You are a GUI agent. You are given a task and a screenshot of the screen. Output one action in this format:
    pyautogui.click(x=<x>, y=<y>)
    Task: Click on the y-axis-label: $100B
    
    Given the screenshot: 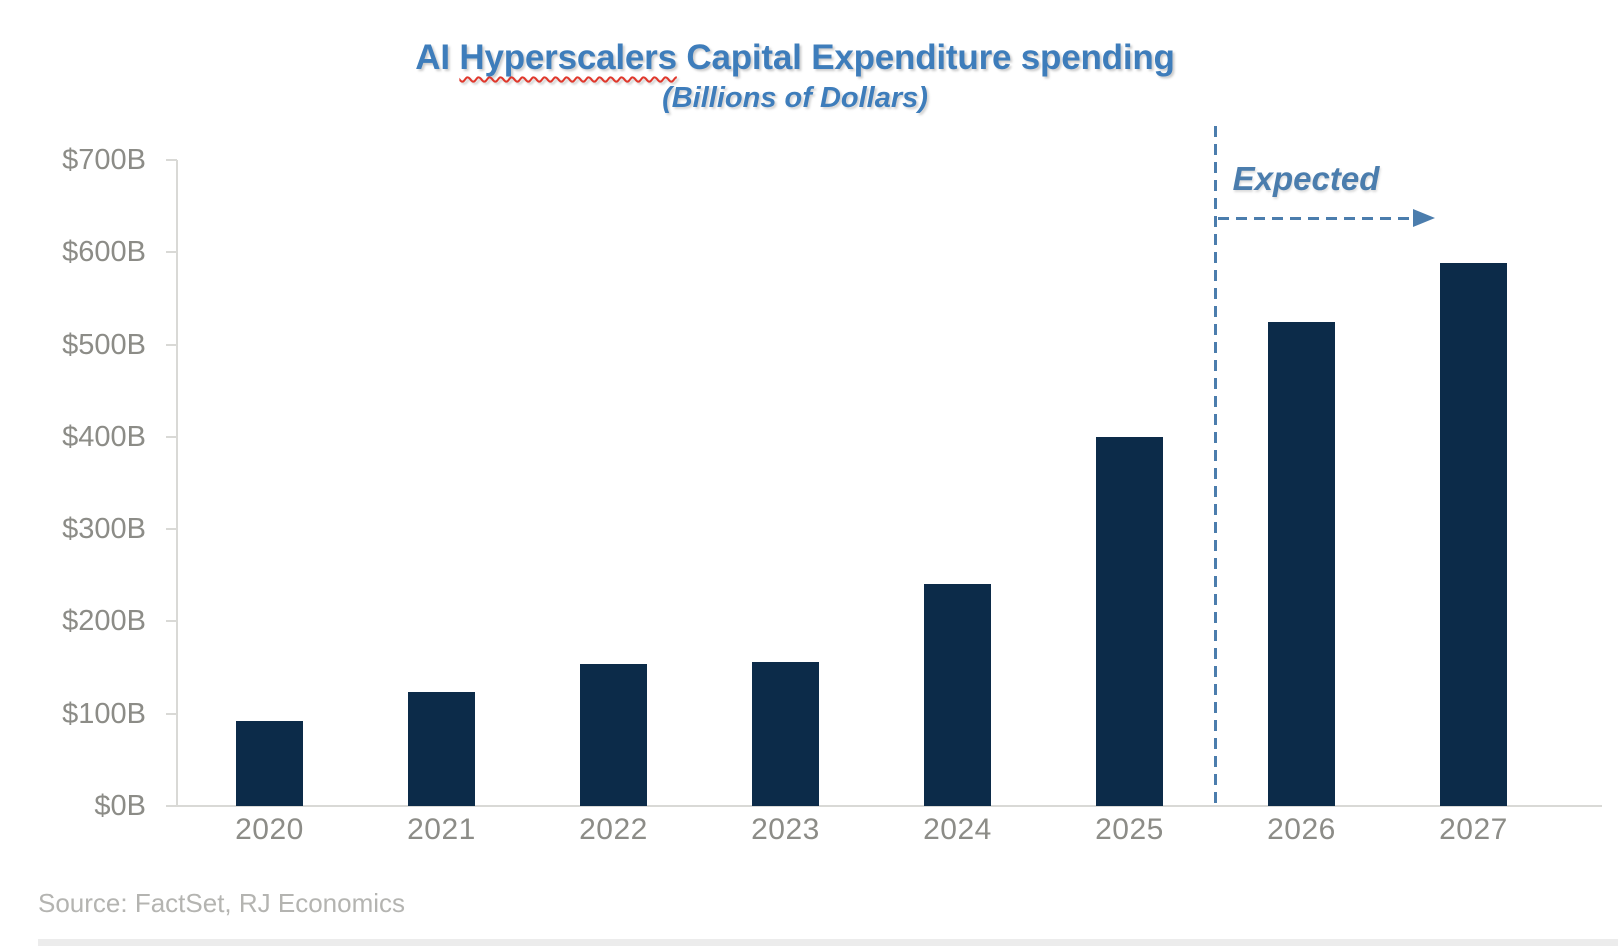 What is the action you would take?
    pyautogui.click(x=104, y=713)
    